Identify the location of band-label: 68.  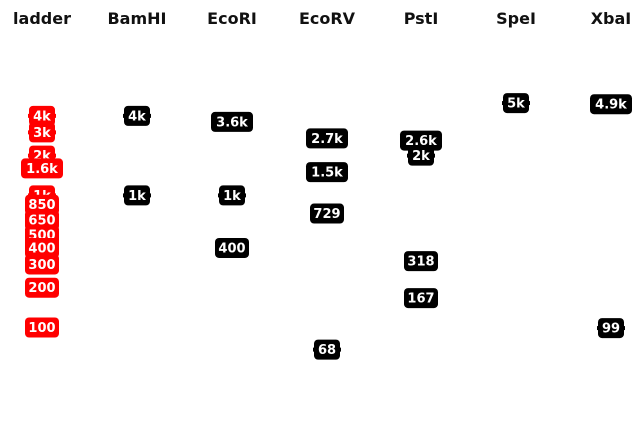
(327, 350).